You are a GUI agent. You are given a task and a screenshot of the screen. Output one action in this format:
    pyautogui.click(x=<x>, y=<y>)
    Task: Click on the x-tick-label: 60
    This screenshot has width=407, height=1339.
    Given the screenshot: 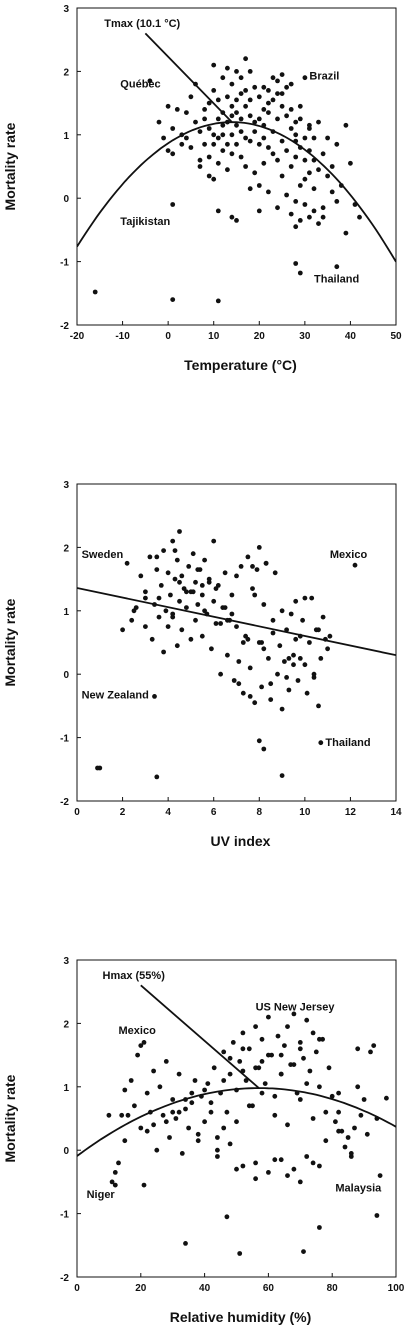 What is the action you would take?
    pyautogui.click(x=269, y=1288)
    